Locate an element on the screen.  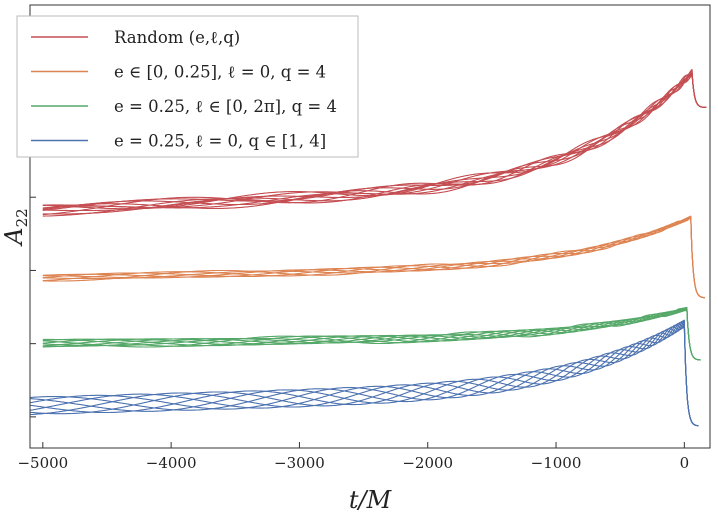
x-tick-label: −5000 is located at coordinates (42, 463).